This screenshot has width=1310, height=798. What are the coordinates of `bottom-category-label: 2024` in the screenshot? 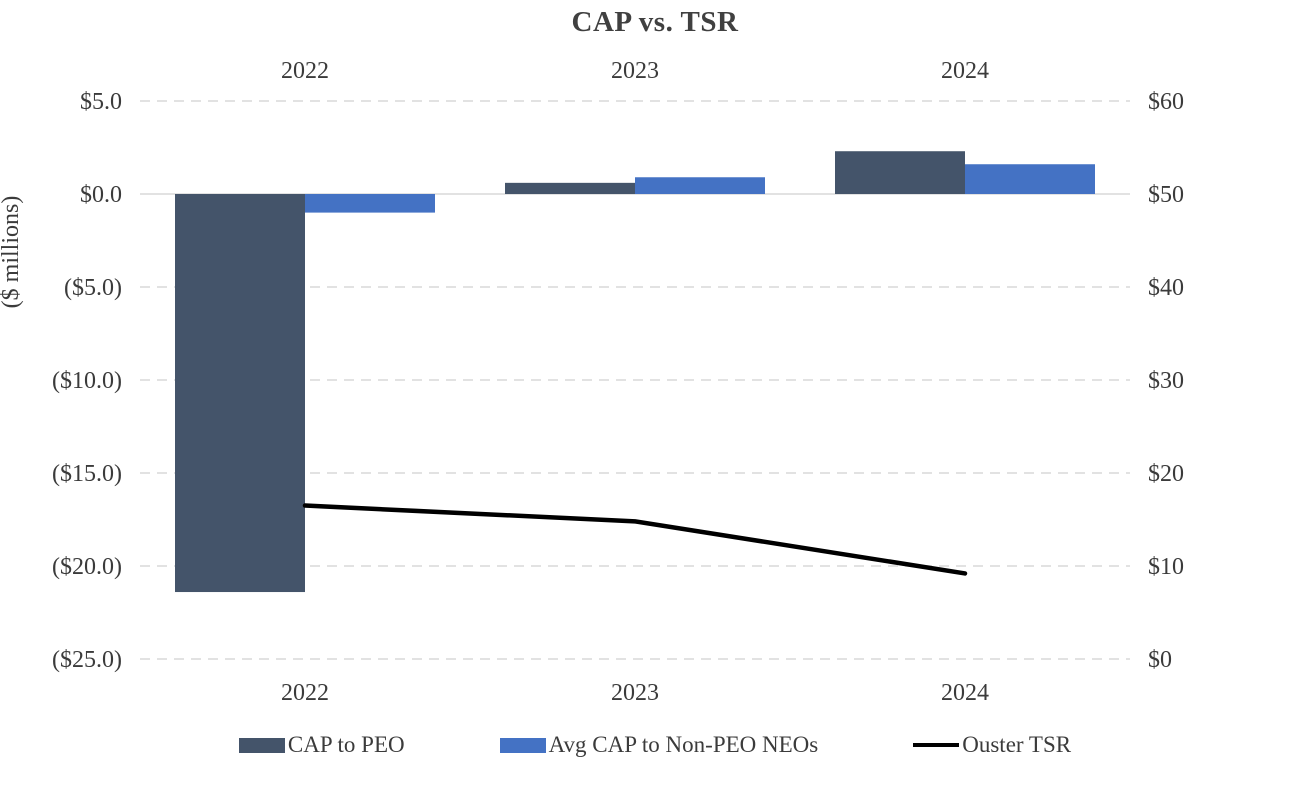 It's located at (965, 693).